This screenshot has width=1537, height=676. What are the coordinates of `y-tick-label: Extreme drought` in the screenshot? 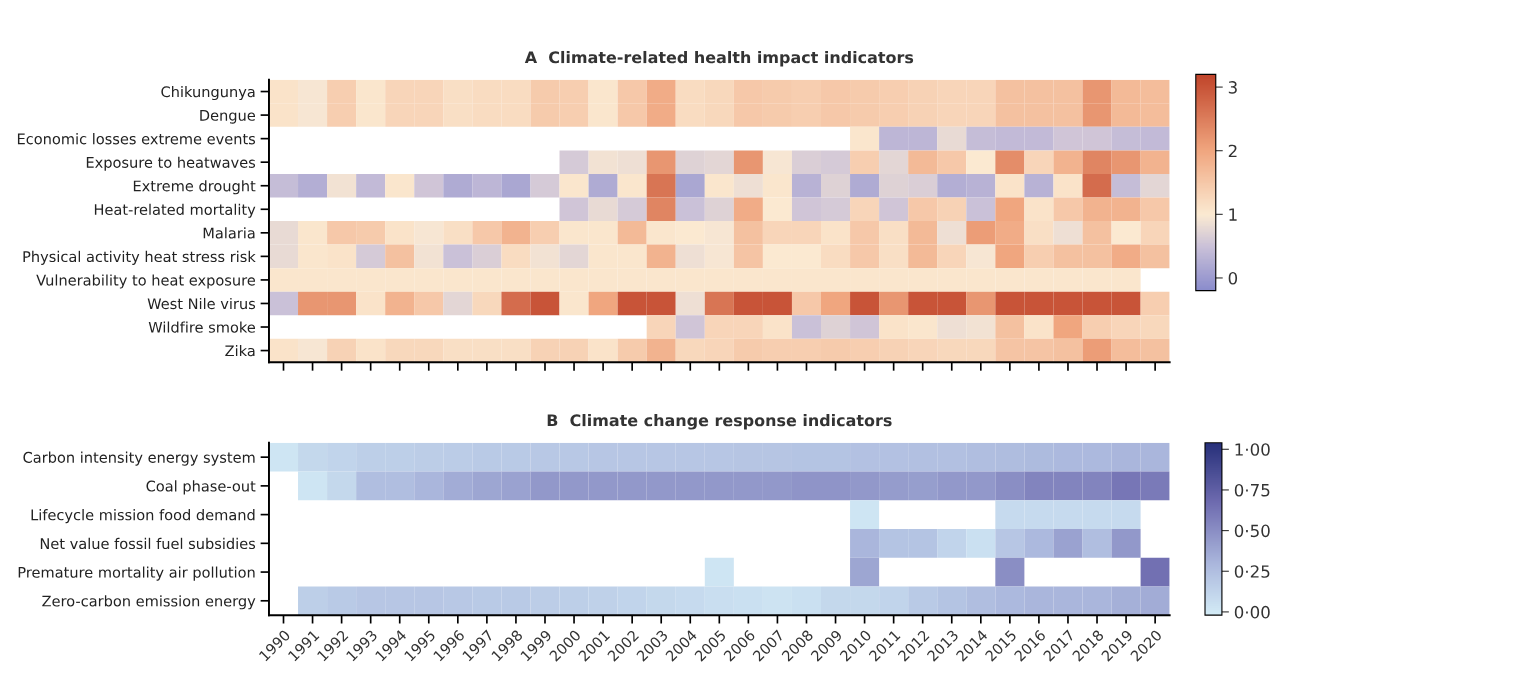 It's located at (194, 187).